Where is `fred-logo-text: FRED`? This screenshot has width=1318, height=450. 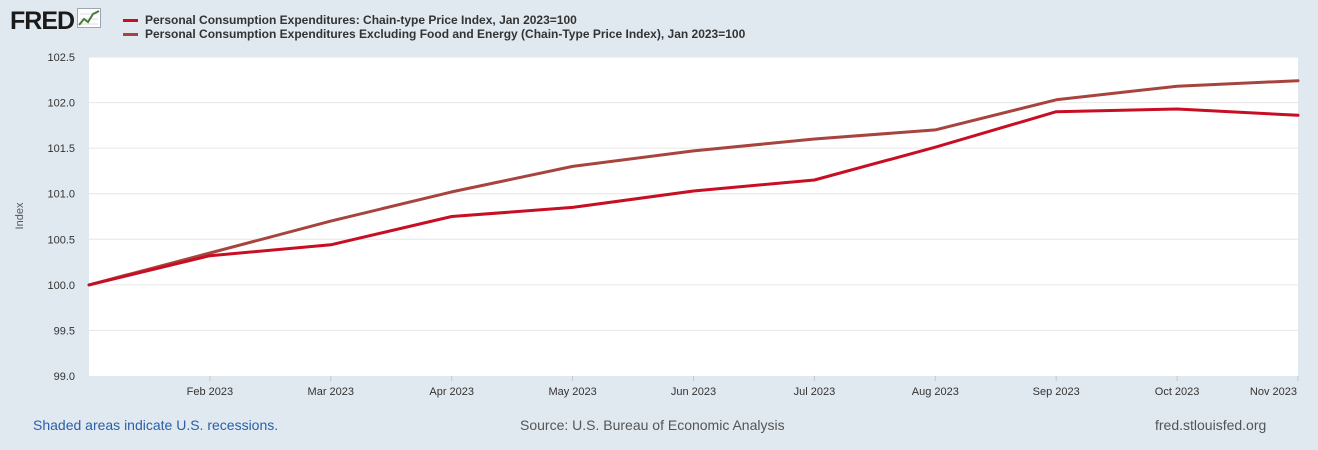 fred-logo-text: FRED is located at coordinates (42, 21).